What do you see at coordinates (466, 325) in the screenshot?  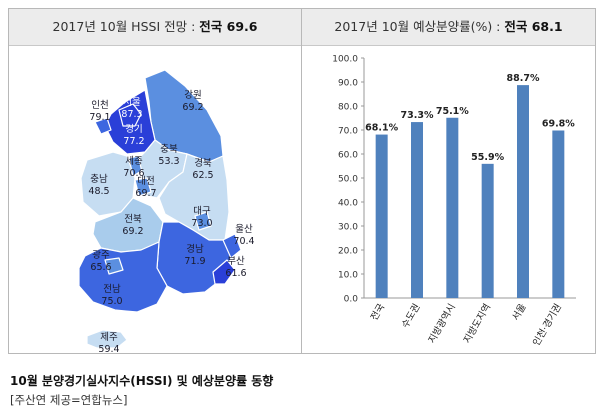 I see `category-labels: 전국 수도권 지방광역시 지방도지역 서울 인천·경기권` at bounding box center [466, 325].